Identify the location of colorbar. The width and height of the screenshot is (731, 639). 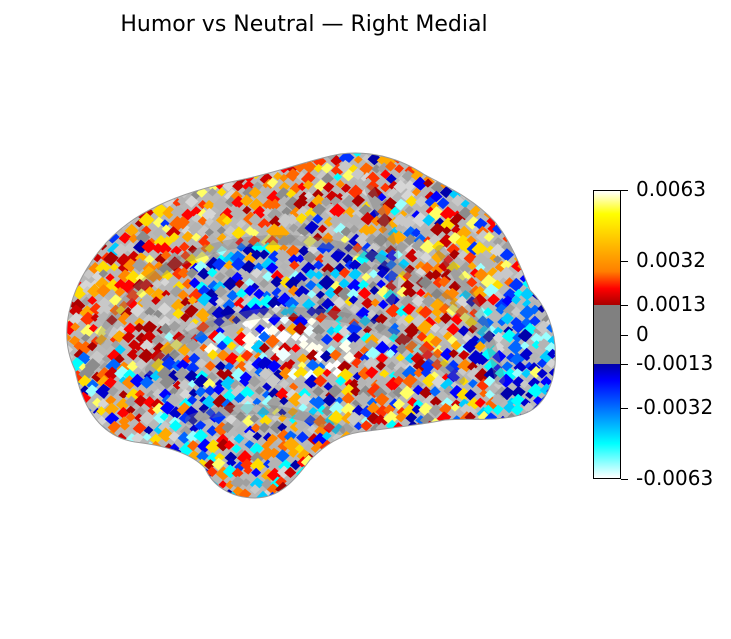
(607, 334).